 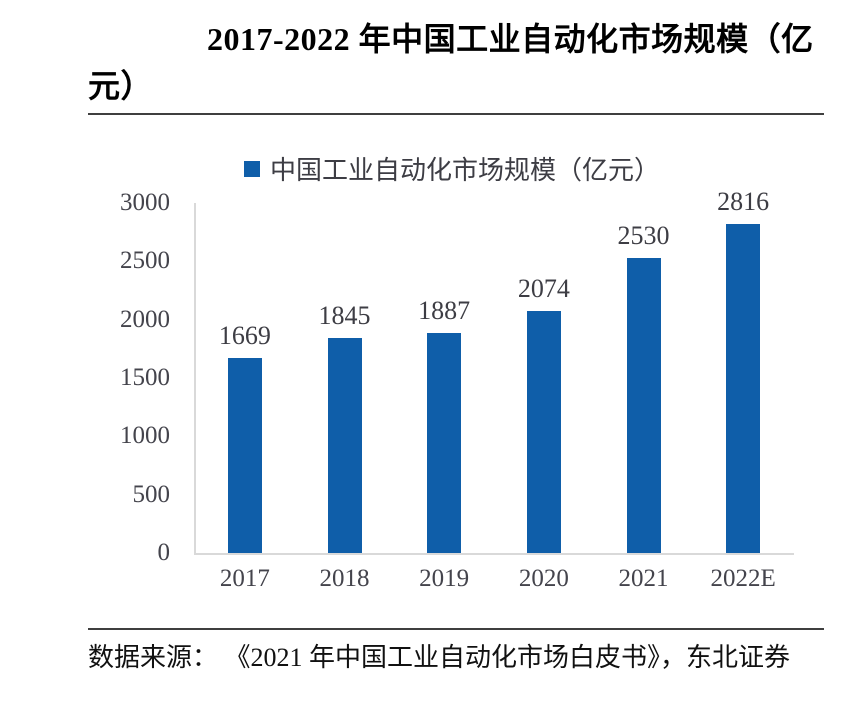 What do you see at coordinates (543, 578) in the screenshot?
I see `x-axis-tick-label: 2020` at bounding box center [543, 578].